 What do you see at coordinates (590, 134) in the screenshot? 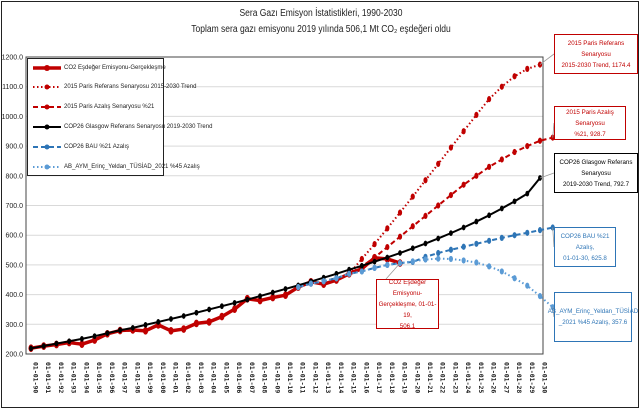
I see `callout-text-line: %21, 928.7` at bounding box center [590, 134].